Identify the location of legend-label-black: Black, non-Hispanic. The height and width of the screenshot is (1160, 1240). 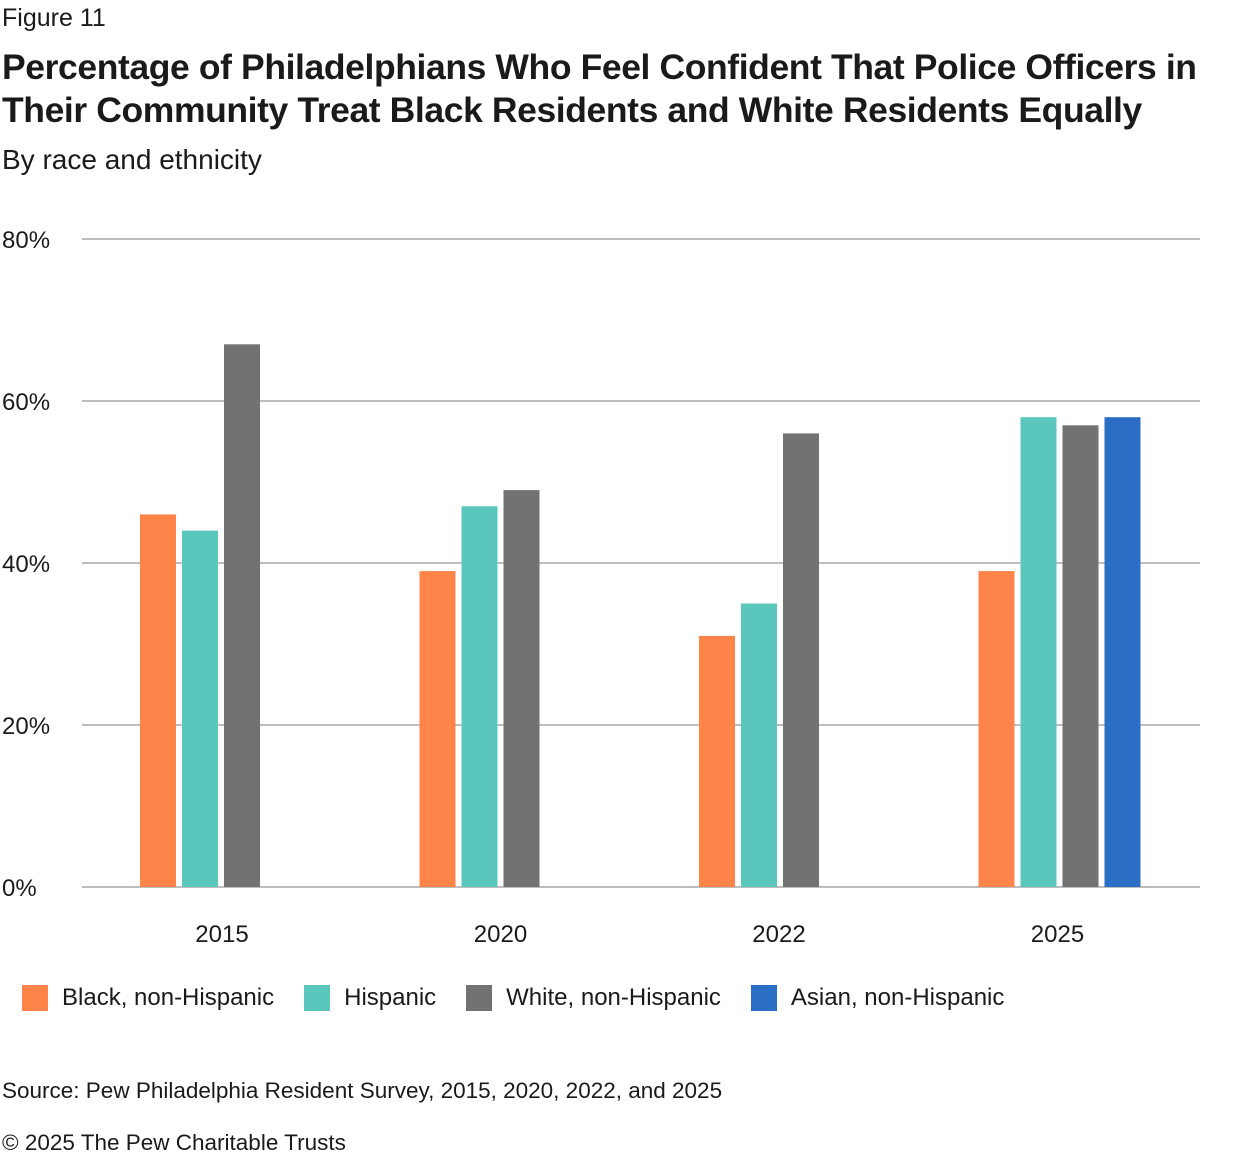
(168, 997).